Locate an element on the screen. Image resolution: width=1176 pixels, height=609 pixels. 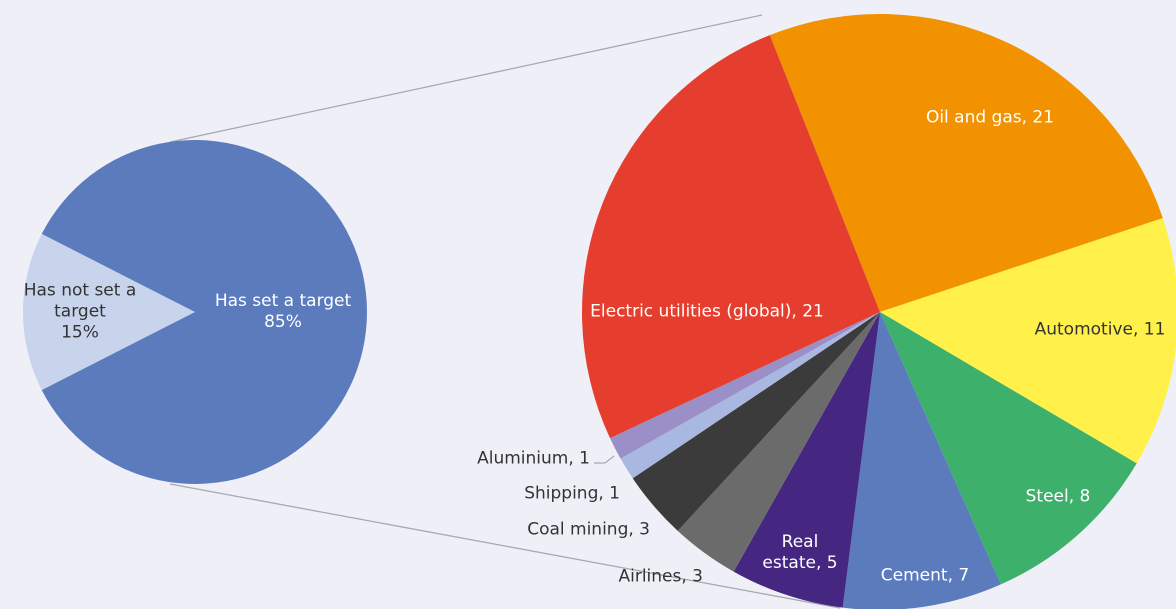
value-label: 15% is located at coordinates (80, 332).